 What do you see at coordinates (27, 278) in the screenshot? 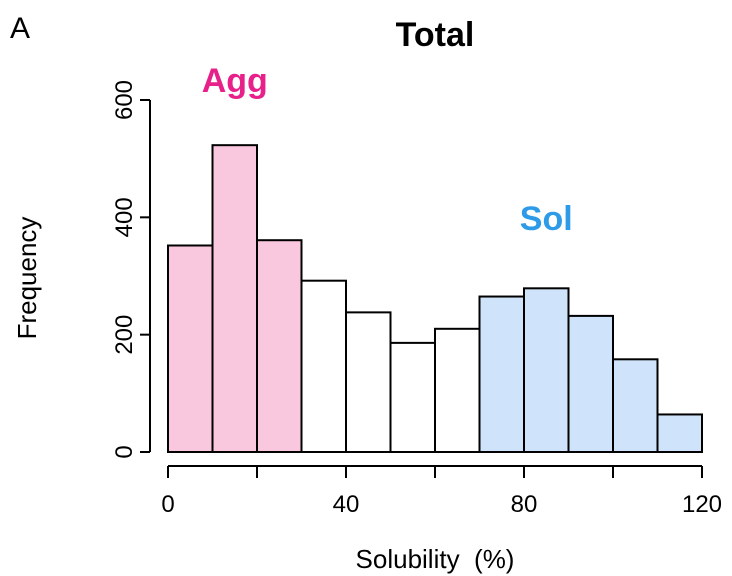
I see `y-axis-label: Frequency` at bounding box center [27, 278].